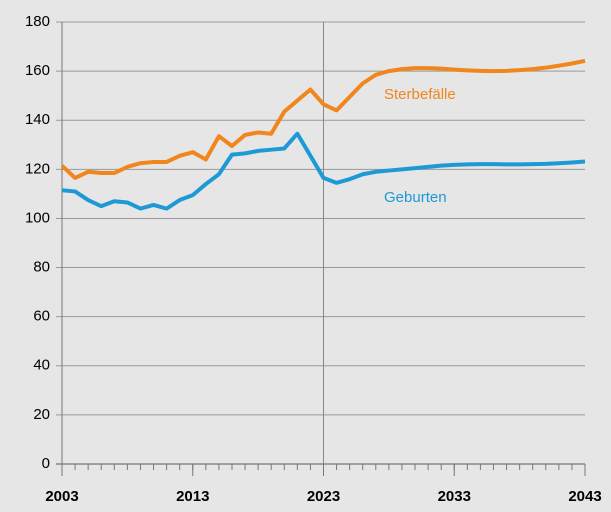 This screenshot has width=611, height=512. Describe the element at coordinates (41, 365) in the screenshot. I see `y-tick-label: 40` at that location.